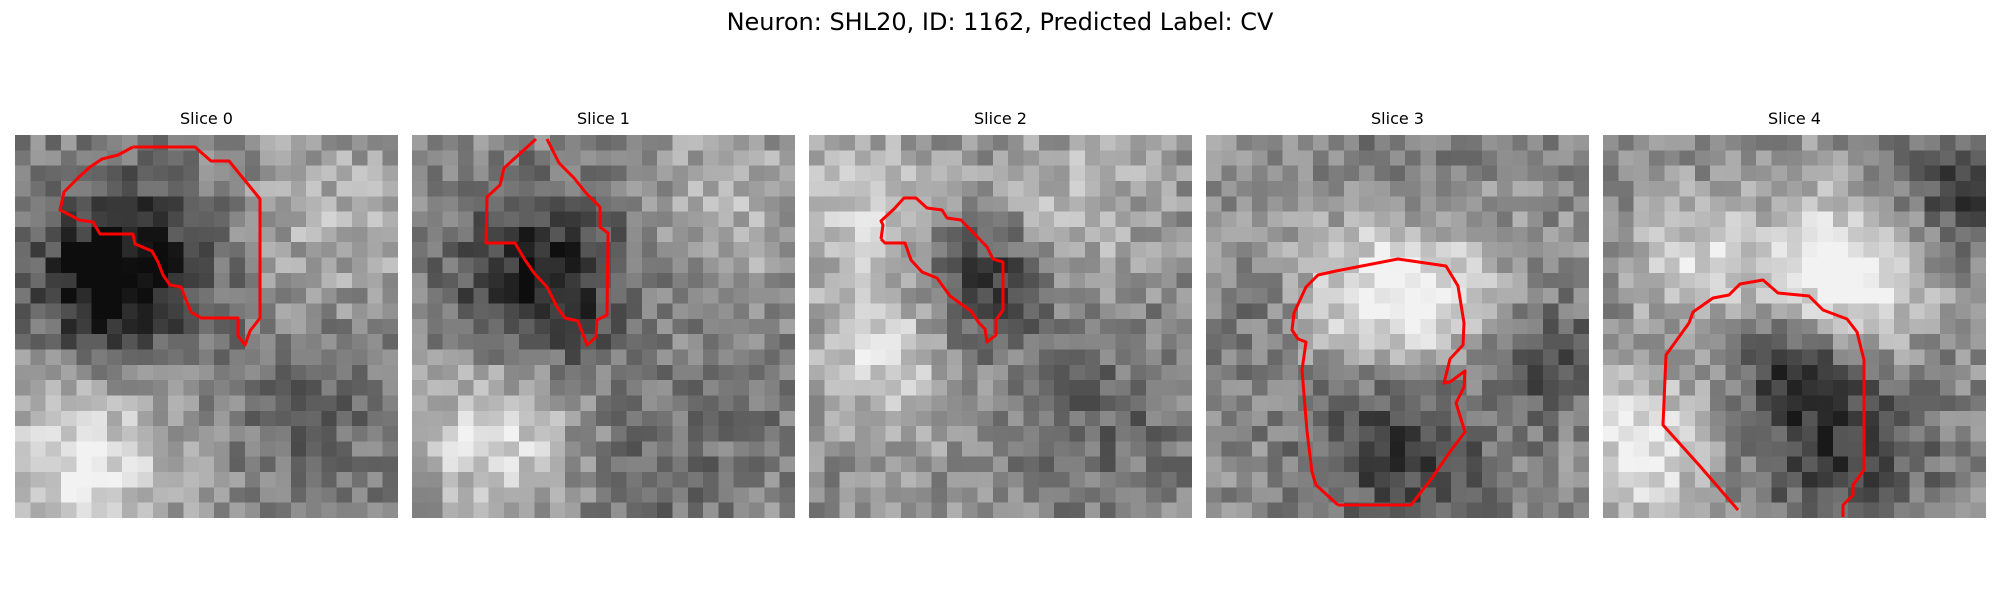  I want to click on slice-title-0: Slice 0, so click(206, 118).